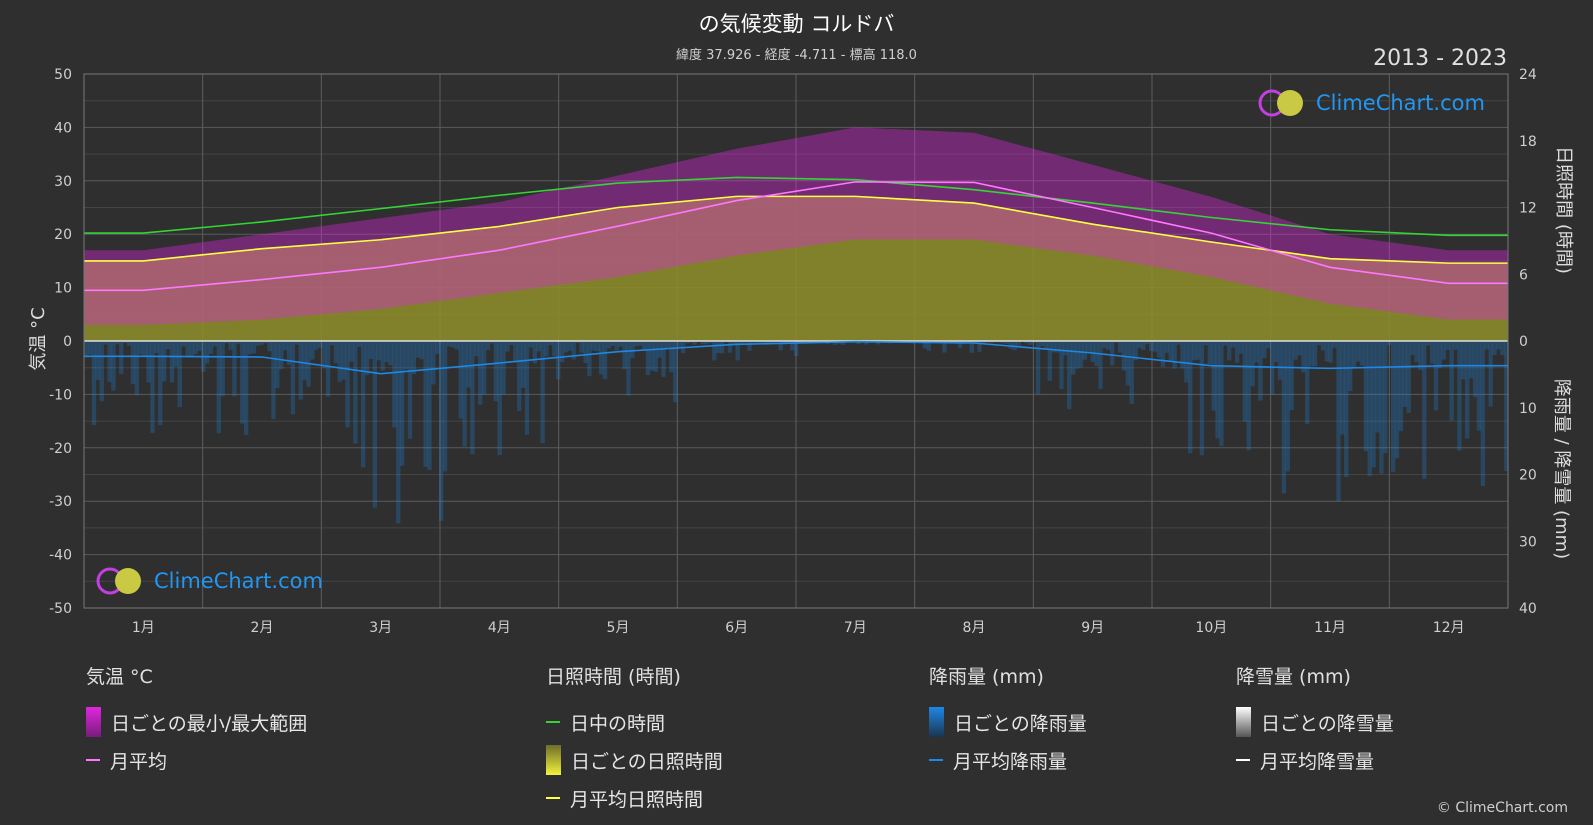 The width and height of the screenshot is (1593, 825). Describe the element at coordinates (1449, 628) in the screenshot. I see `month-tick-label: 12月` at that location.